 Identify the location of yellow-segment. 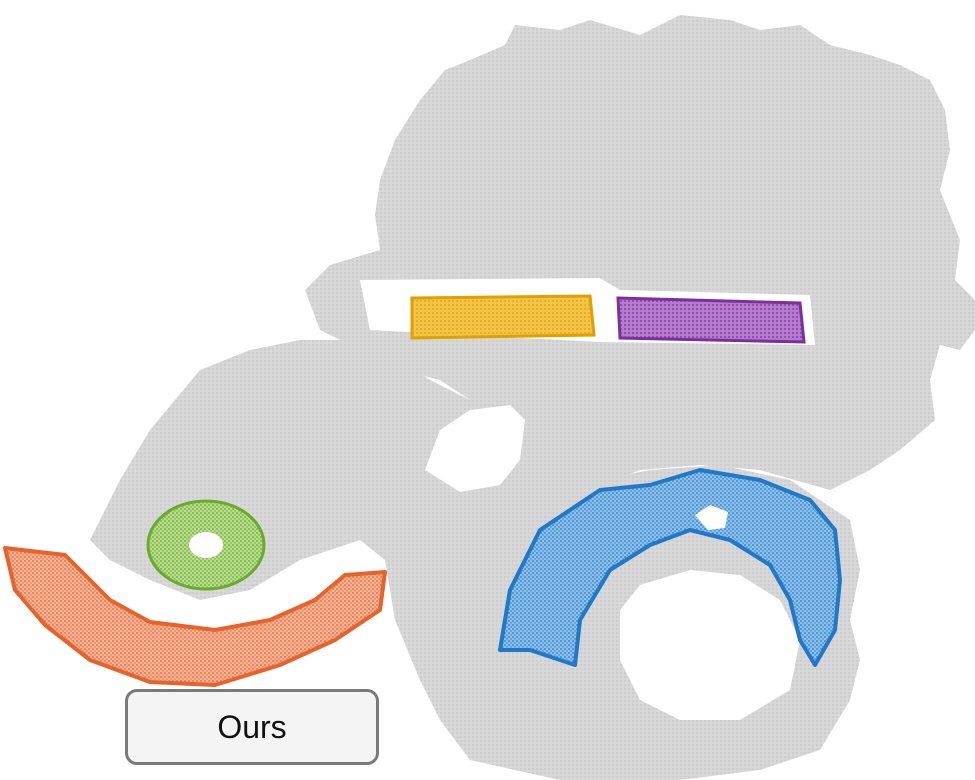
(503, 317).